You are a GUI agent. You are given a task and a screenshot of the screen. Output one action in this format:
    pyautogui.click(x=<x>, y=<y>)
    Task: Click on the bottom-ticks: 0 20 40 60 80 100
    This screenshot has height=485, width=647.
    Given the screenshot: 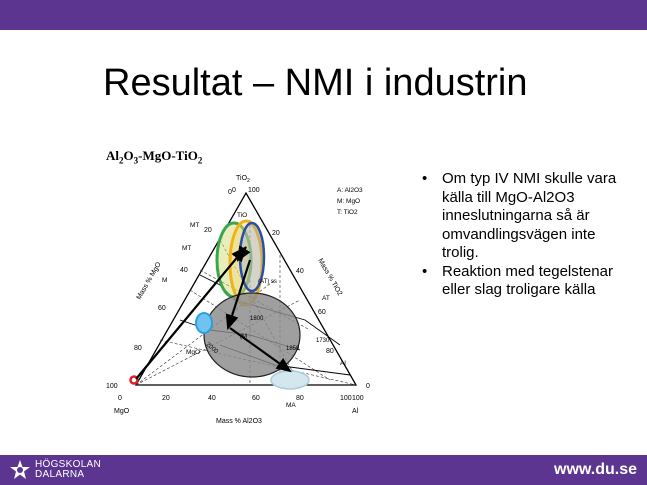 What is the action you would take?
    pyautogui.click(x=235, y=398)
    